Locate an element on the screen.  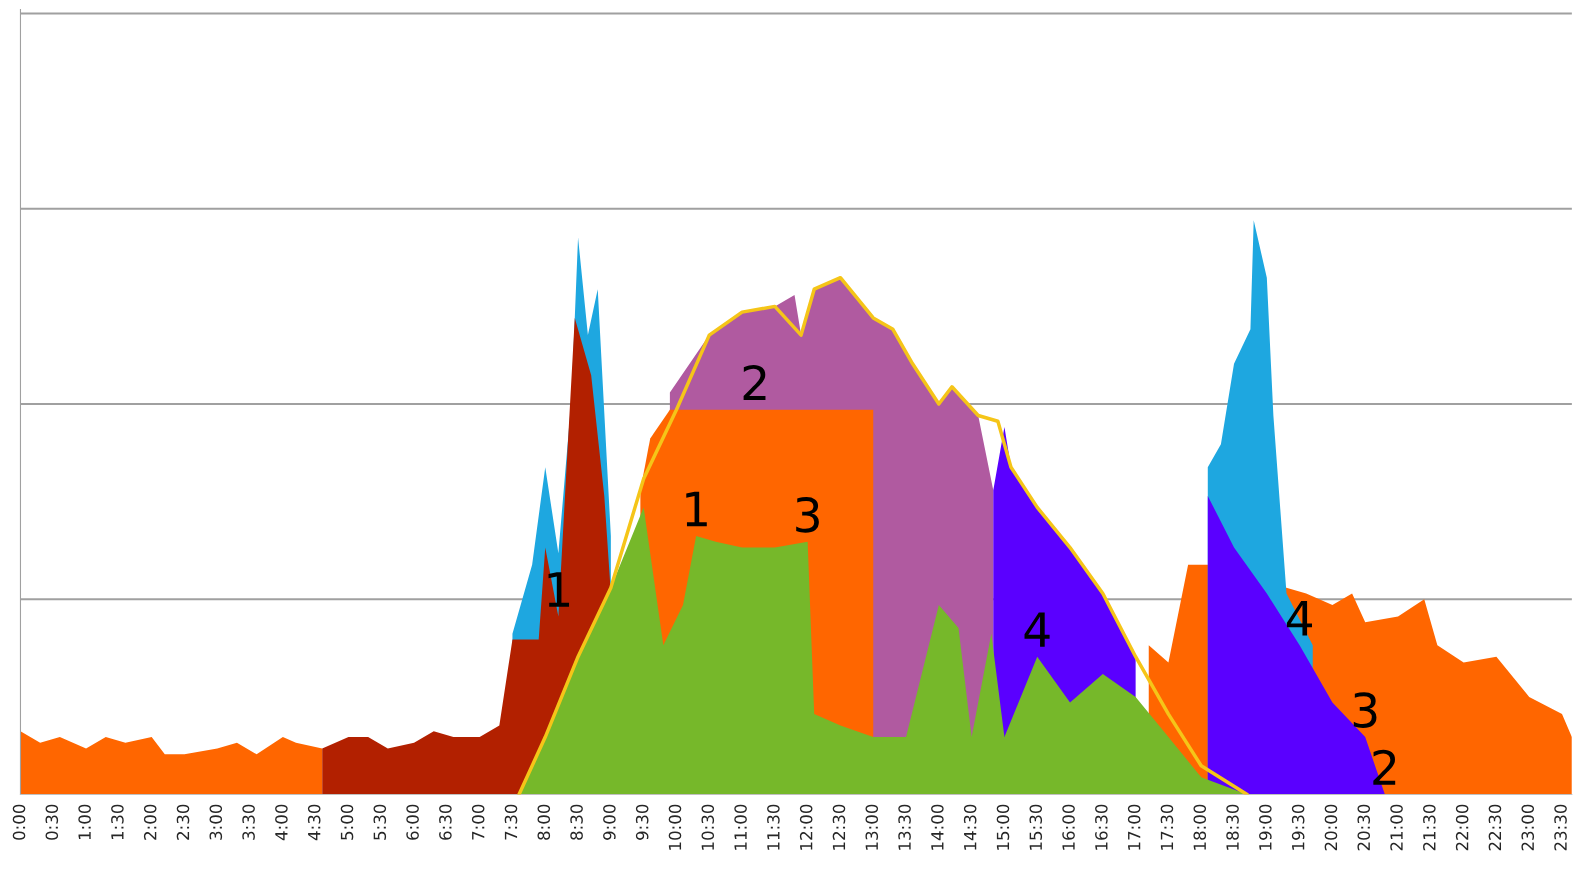
x-tick-label: 22:30 is located at coordinates (1495, 827).